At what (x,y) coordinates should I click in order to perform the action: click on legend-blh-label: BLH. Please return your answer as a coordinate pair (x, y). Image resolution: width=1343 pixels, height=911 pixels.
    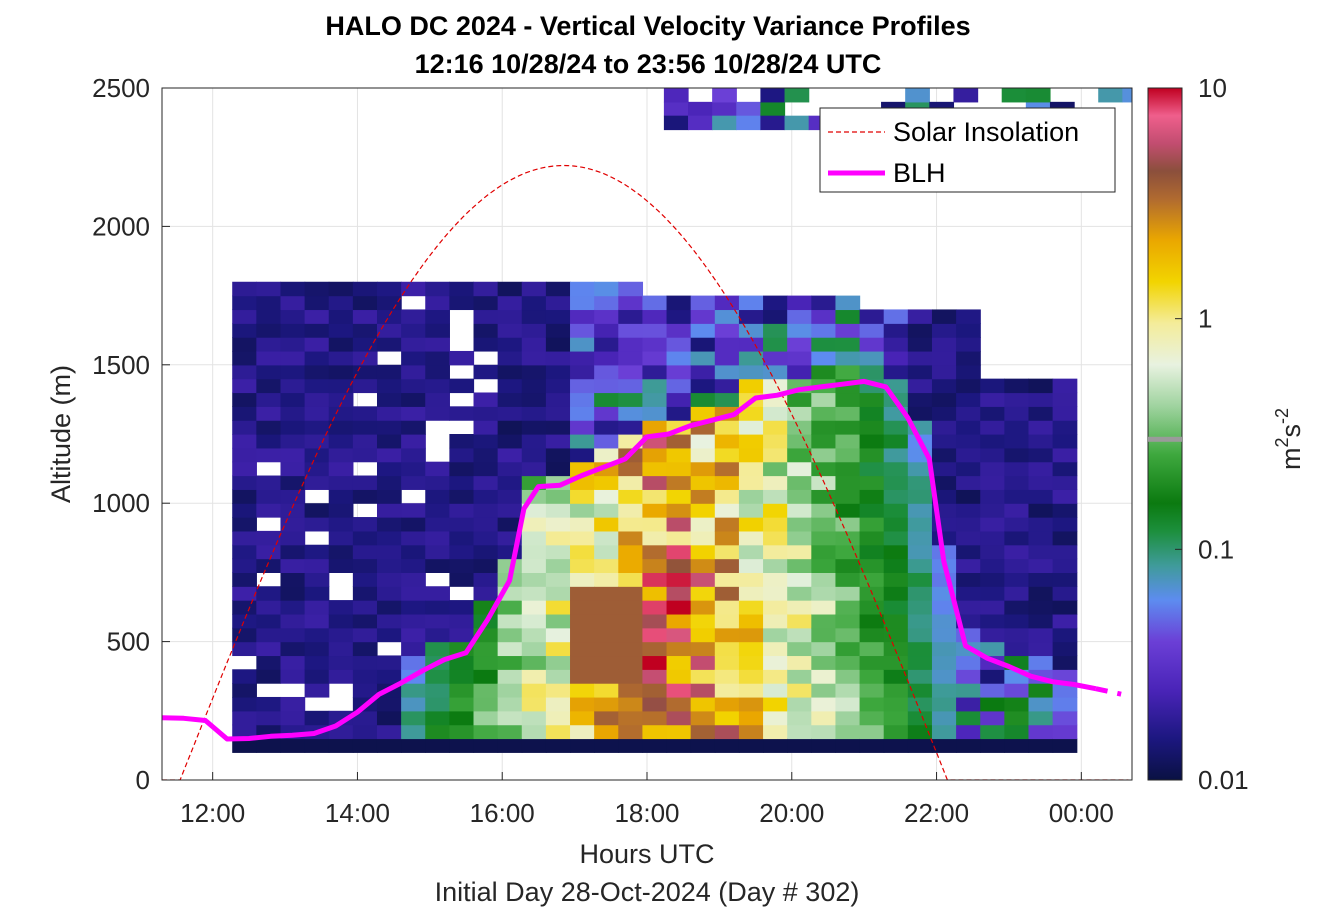
    Looking at the image, I should click on (919, 173).